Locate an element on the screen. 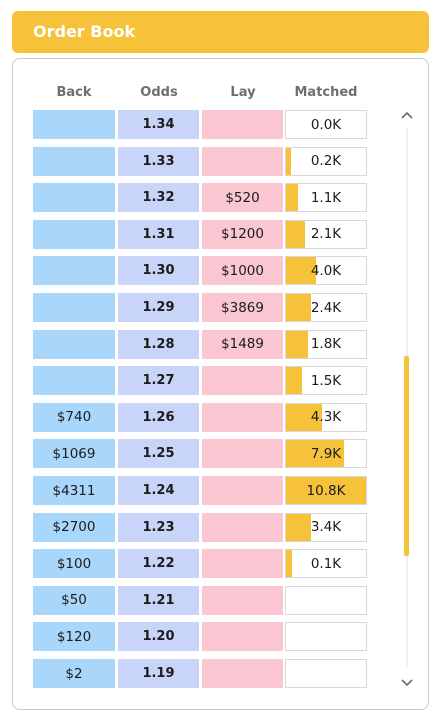 This screenshot has height=719, width=440. odds-cell: 1.20 is located at coordinates (158, 637).